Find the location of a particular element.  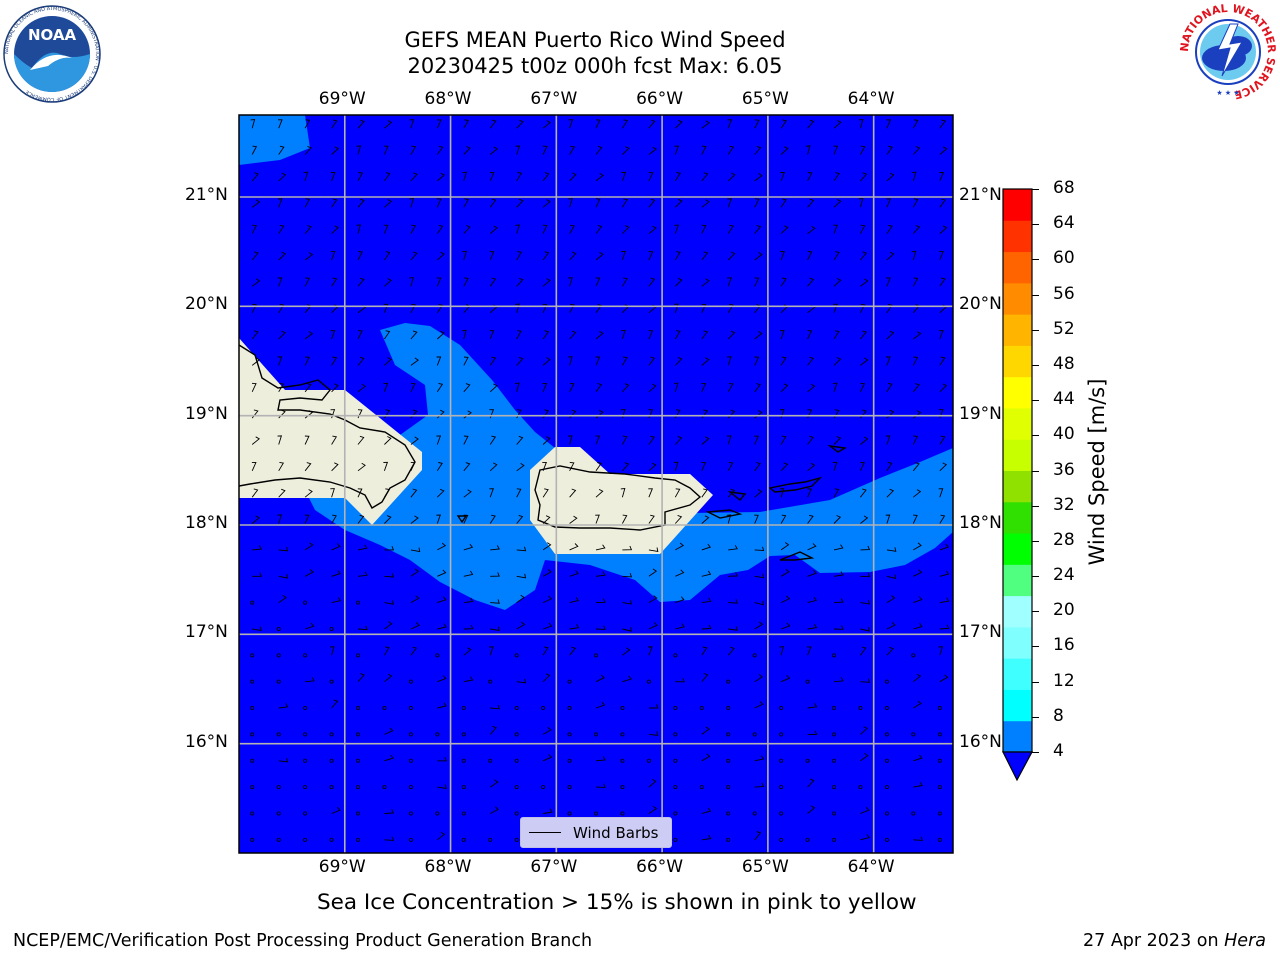

coastlines is located at coordinates (543, 452).